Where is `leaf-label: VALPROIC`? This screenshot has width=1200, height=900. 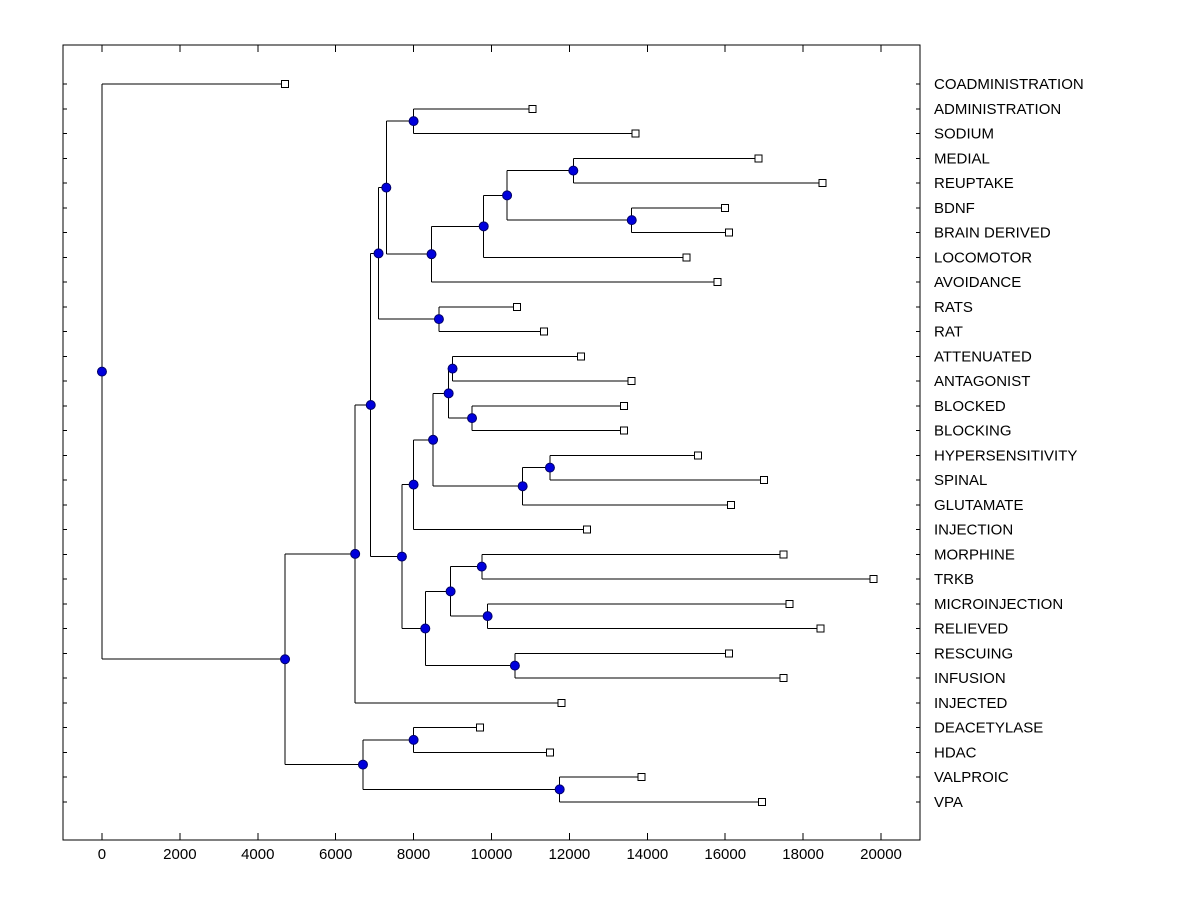
leaf-label: VALPROIC is located at coordinates (971, 777).